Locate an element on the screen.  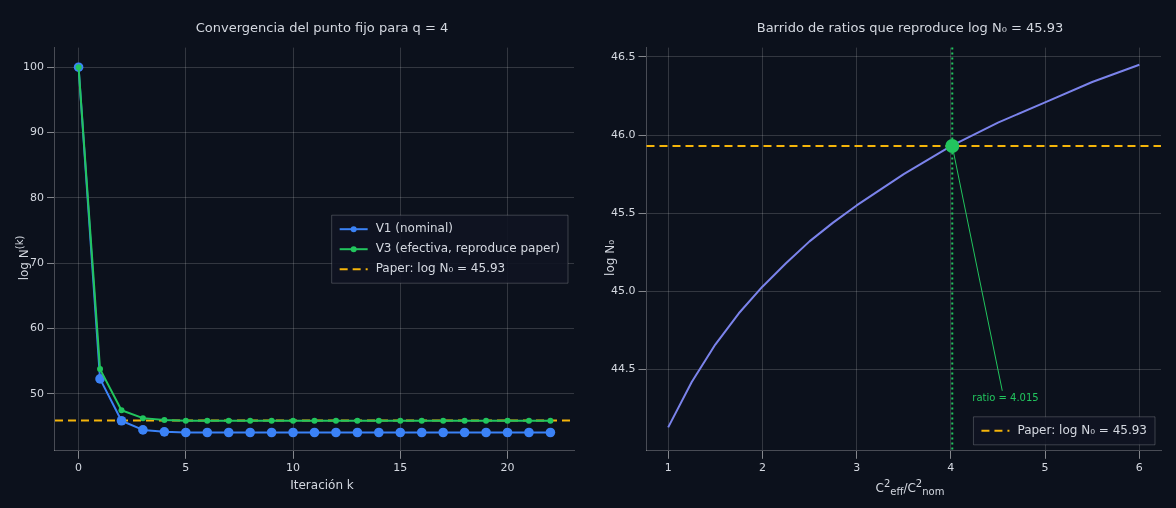
x-tick-label: 6 is located at coordinates (1139, 468).